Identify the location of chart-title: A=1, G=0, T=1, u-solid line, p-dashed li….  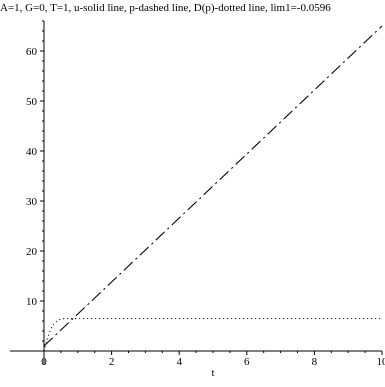
(165, 8).